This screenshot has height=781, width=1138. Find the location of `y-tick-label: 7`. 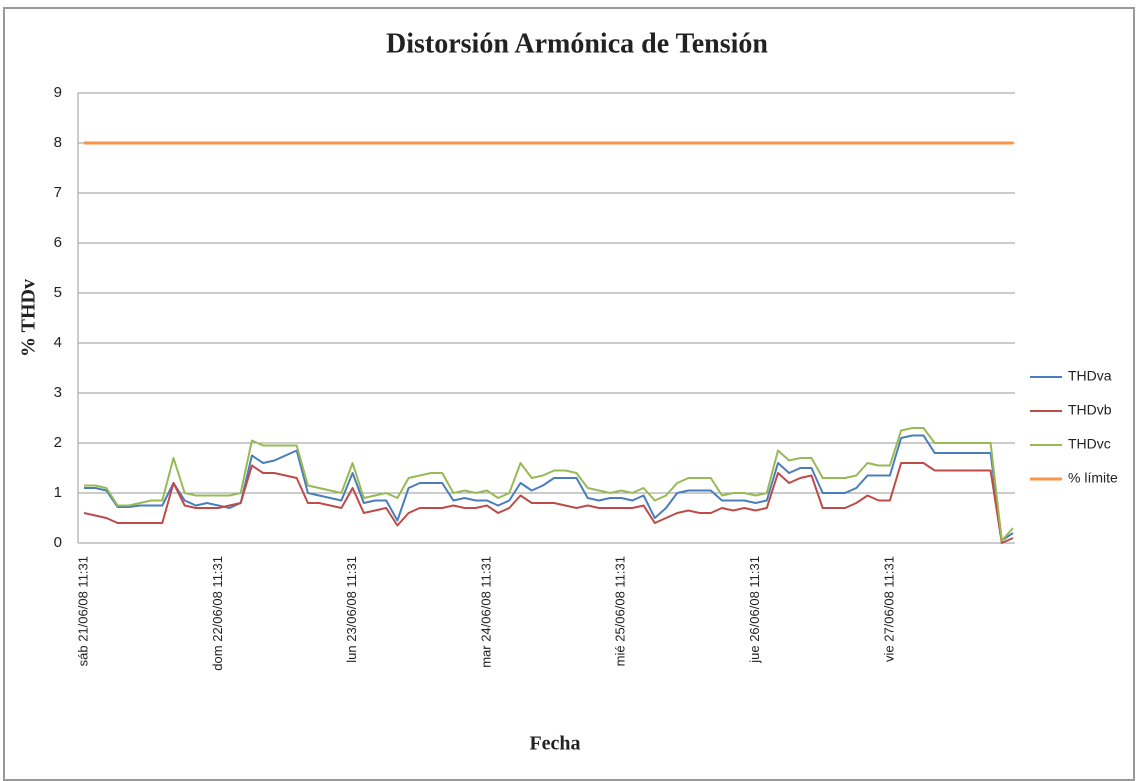

y-tick-label: 7 is located at coordinates (58, 192).